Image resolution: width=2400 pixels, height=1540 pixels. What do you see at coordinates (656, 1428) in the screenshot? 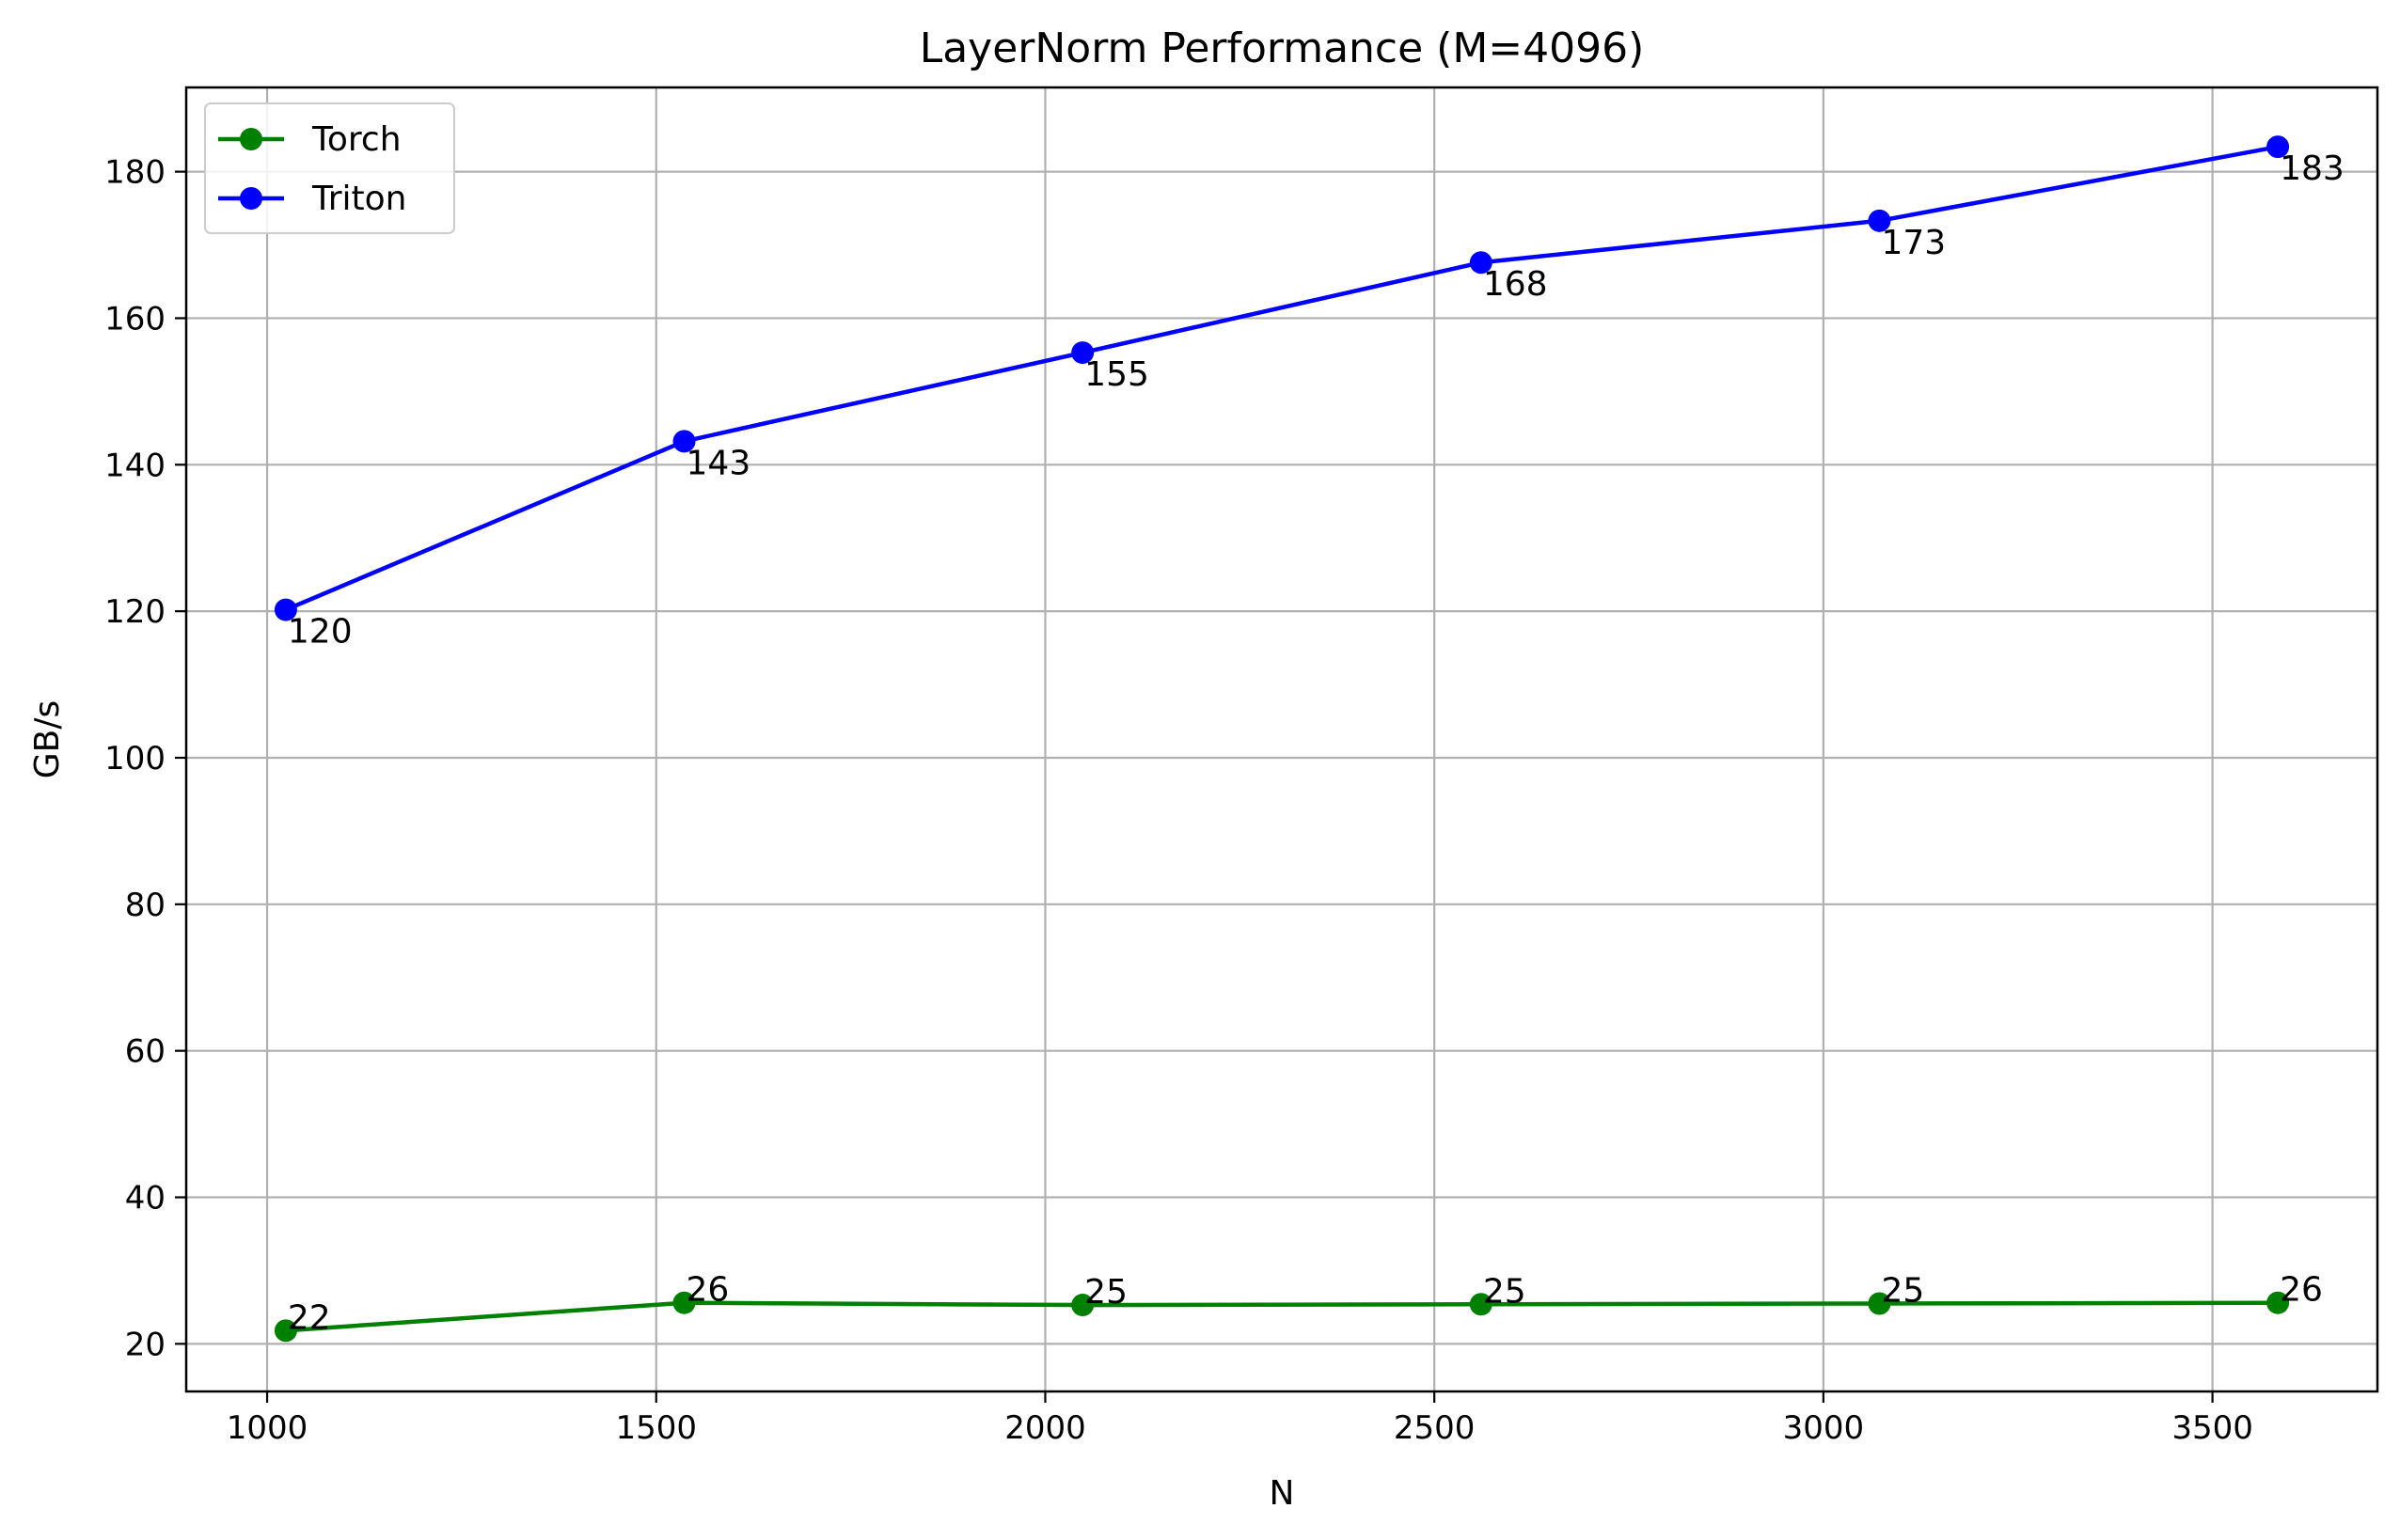
I see `x-tick-label: 1500` at bounding box center [656, 1428].